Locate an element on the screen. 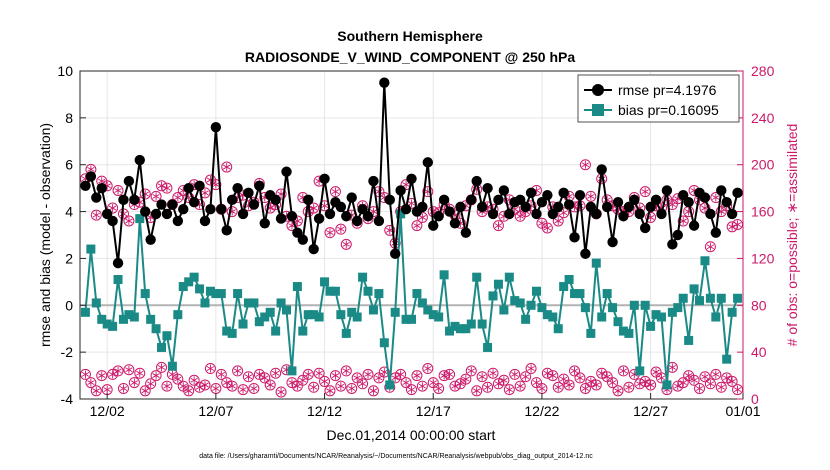  left-tick-label-5: 6 is located at coordinates (69, 165).